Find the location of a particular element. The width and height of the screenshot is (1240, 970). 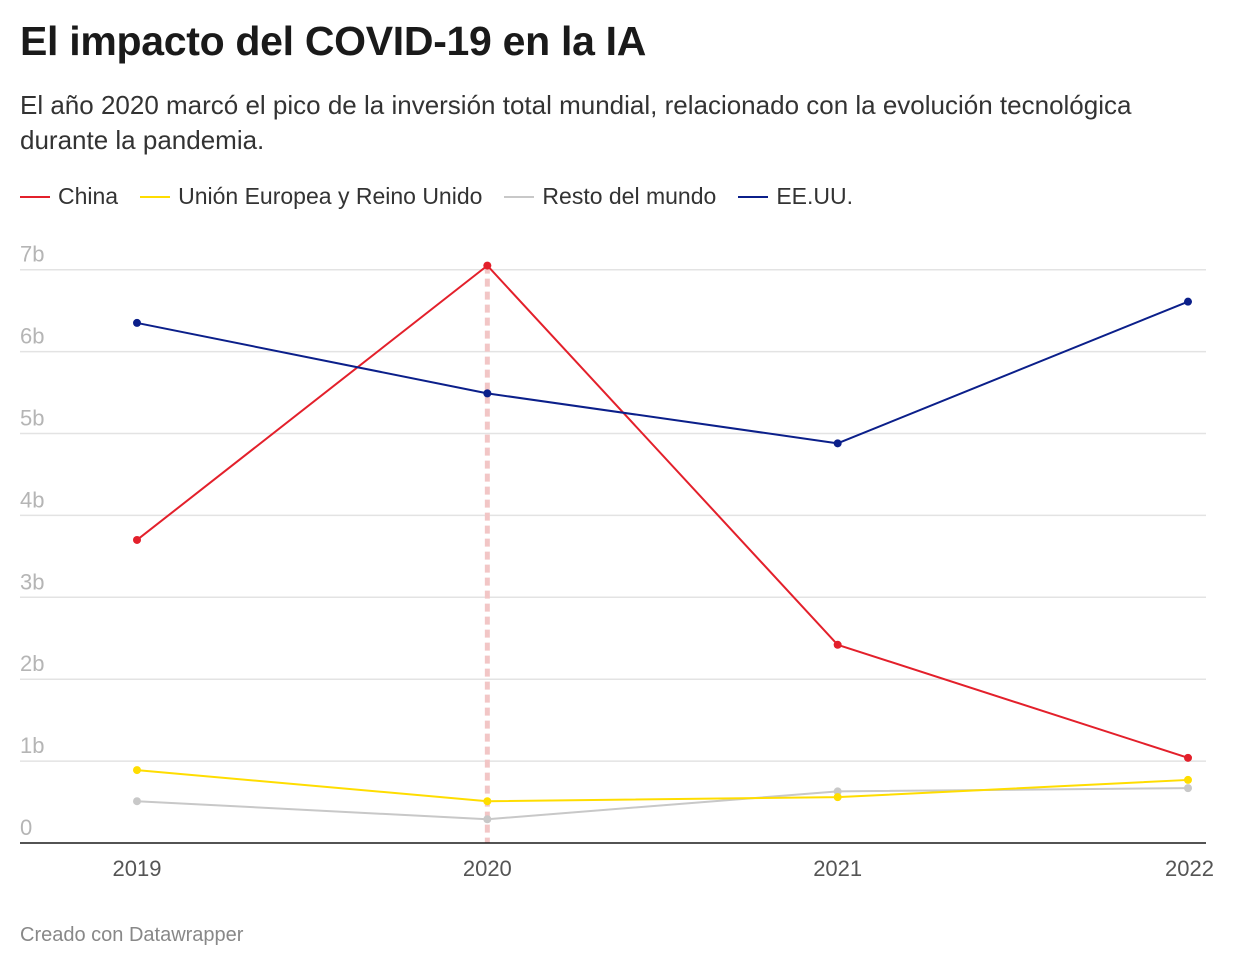

legend-label-eu-uk: Unión Europea y Reino Unido is located at coordinates (330, 196).